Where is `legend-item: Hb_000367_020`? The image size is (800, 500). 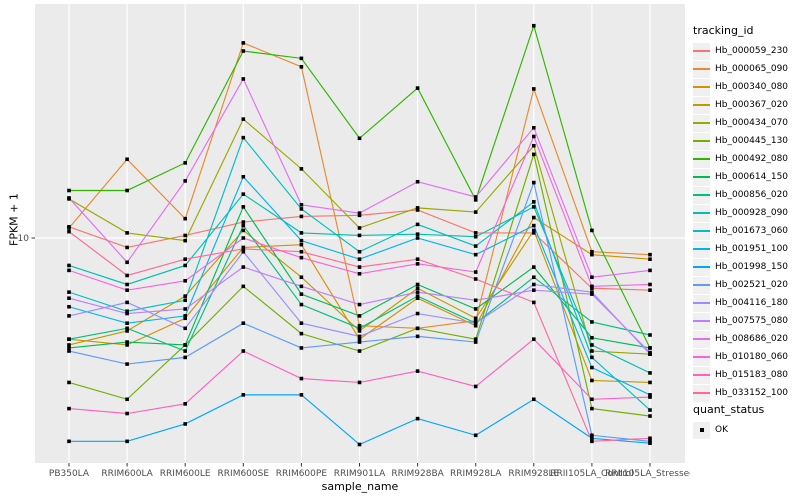
legend-item: Hb_000367_020 is located at coordinates (746, 105).